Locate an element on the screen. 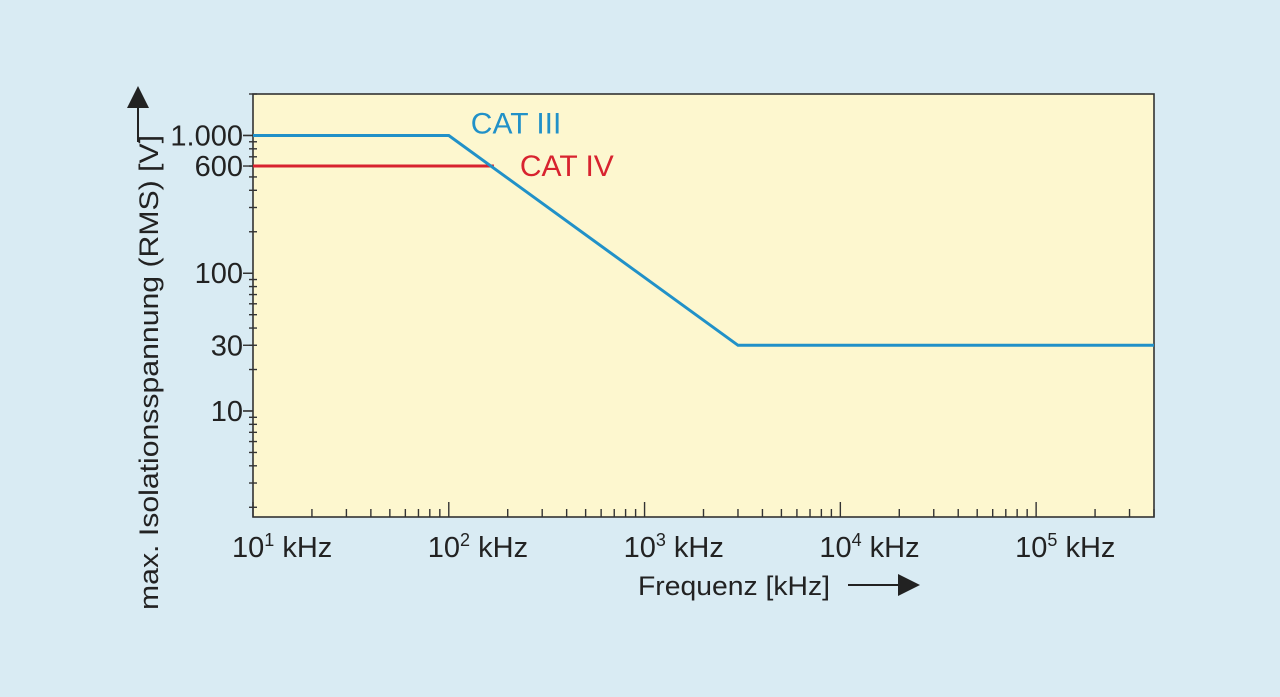  y-tick-label: 100 is located at coordinates (219, 274).